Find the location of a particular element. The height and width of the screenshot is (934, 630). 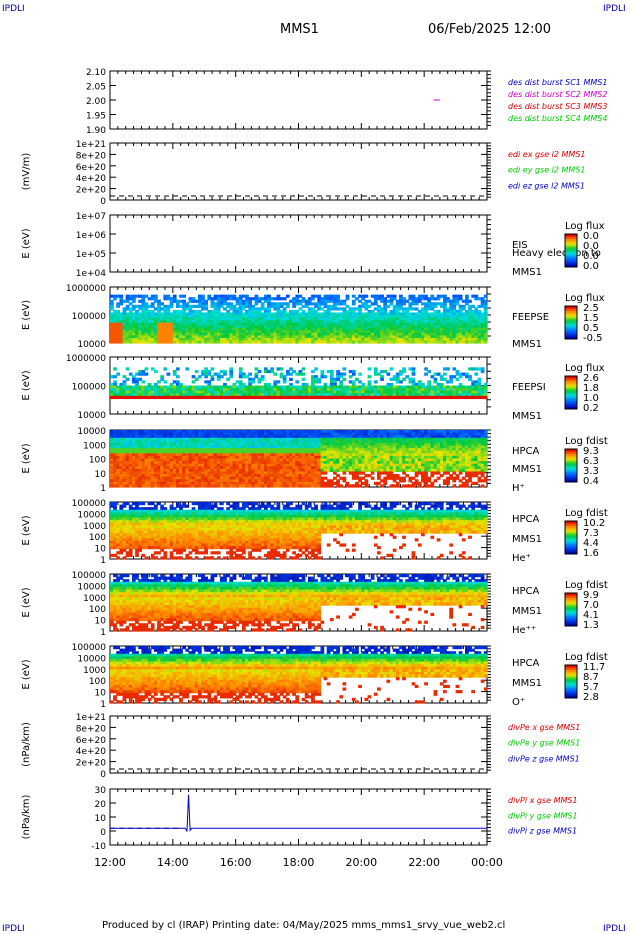

colorbar-frame is located at coordinates (571, 322).